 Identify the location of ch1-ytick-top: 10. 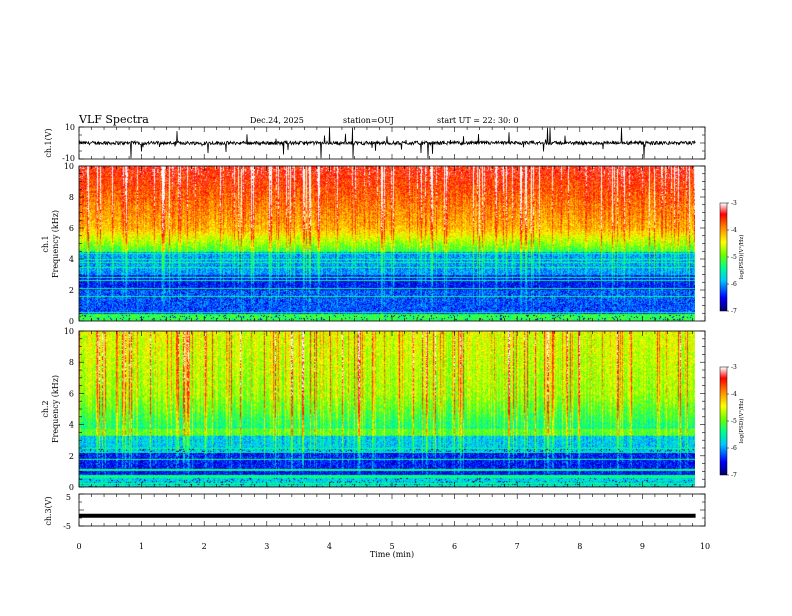
(70, 127).